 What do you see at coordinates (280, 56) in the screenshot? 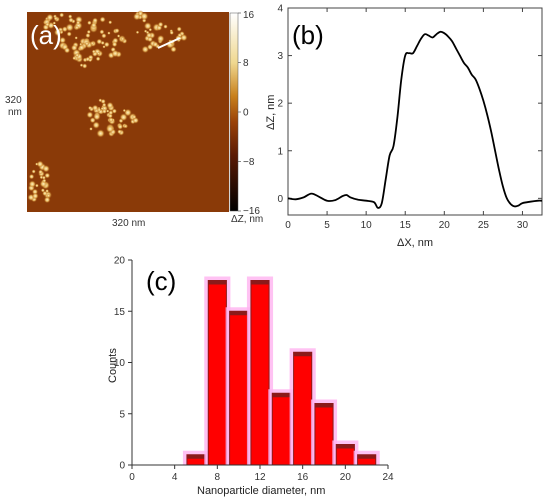
I see `profile-y-tick-label: 3` at bounding box center [280, 56].